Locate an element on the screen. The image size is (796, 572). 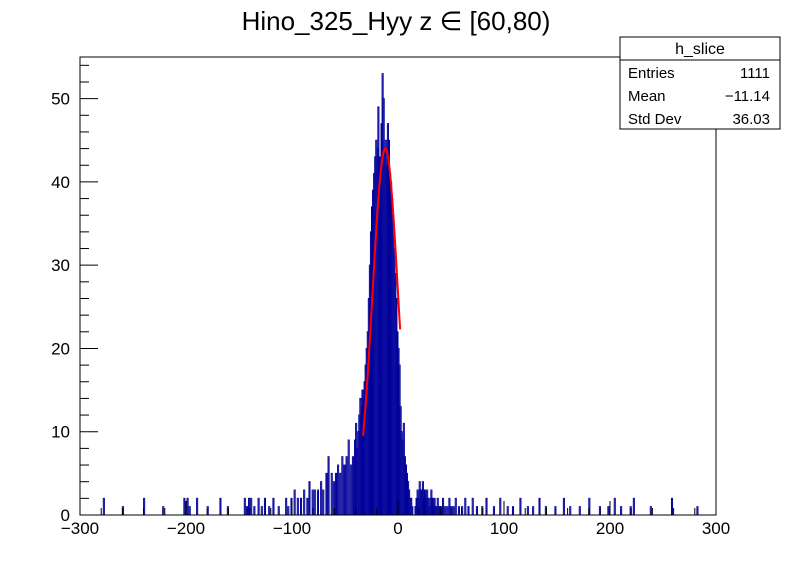
fit-curve is located at coordinates (382, 291).